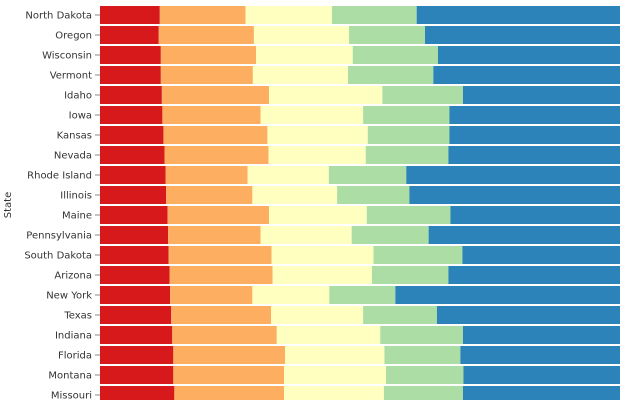 This screenshot has width=640, height=400. I want to click on y-tick-label: Florida, so click(75, 356).